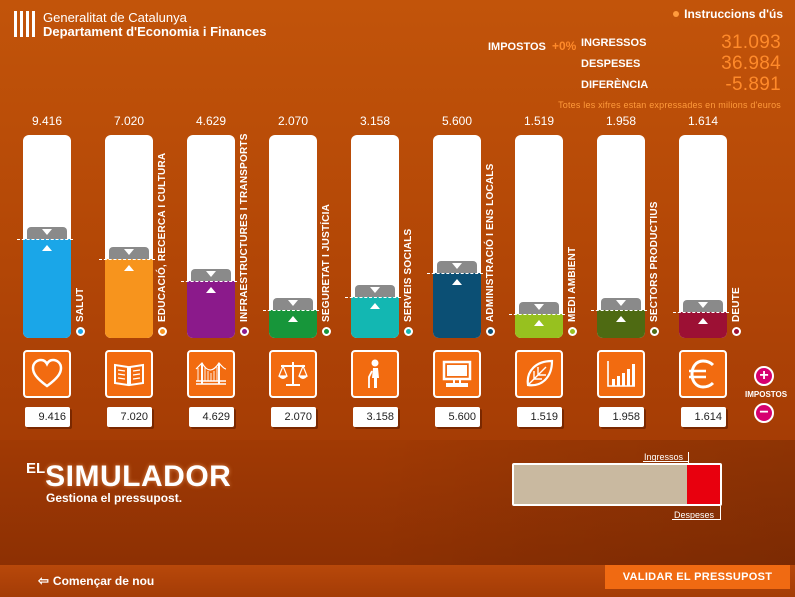  I want to click on total-label: DESPESES, so click(611, 63).